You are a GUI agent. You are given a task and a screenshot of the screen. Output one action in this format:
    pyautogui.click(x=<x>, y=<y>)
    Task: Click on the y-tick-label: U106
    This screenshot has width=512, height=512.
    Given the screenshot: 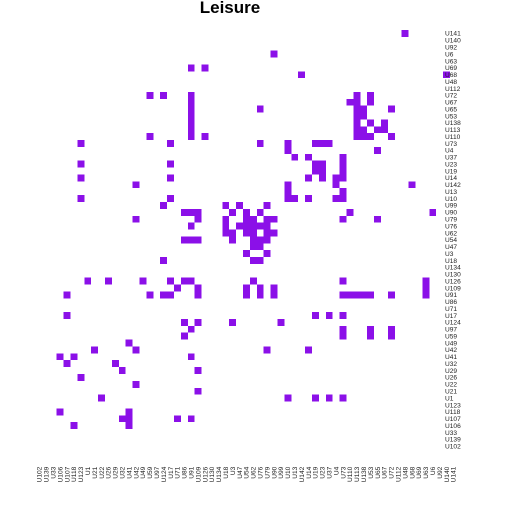 What is the action you would take?
    pyautogui.click(x=453, y=426)
    